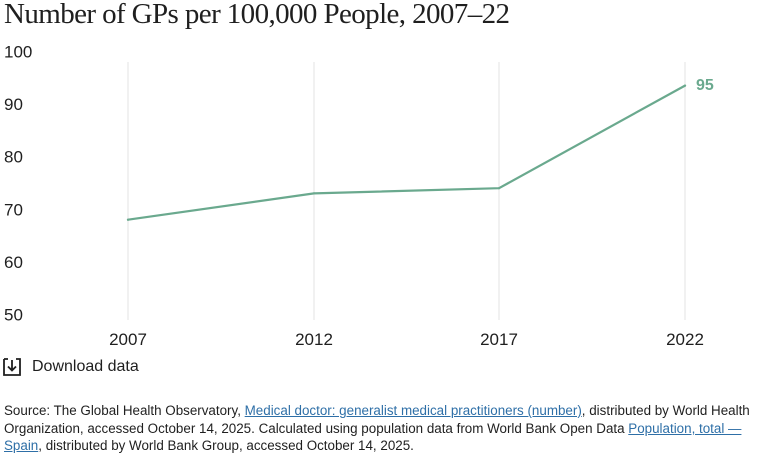  What do you see at coordinates (124, 410) in the screenshot?
I see `source-prefix: Source: The Global Health Observatory,` at bounding box center [124, 410].